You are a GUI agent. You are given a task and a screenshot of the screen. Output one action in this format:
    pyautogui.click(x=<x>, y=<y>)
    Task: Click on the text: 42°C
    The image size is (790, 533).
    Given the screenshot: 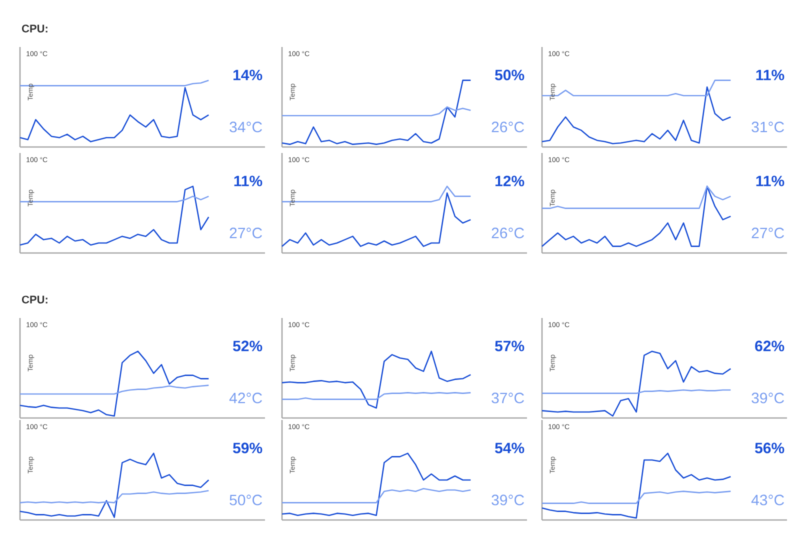 What is the action you would take?
    pyautogui.click(x=245, y=398)
    